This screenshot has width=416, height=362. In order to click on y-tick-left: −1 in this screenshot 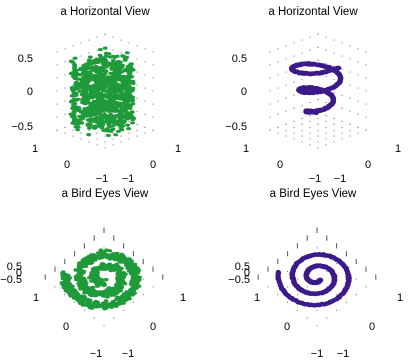, I will do `click(343, 354)`.